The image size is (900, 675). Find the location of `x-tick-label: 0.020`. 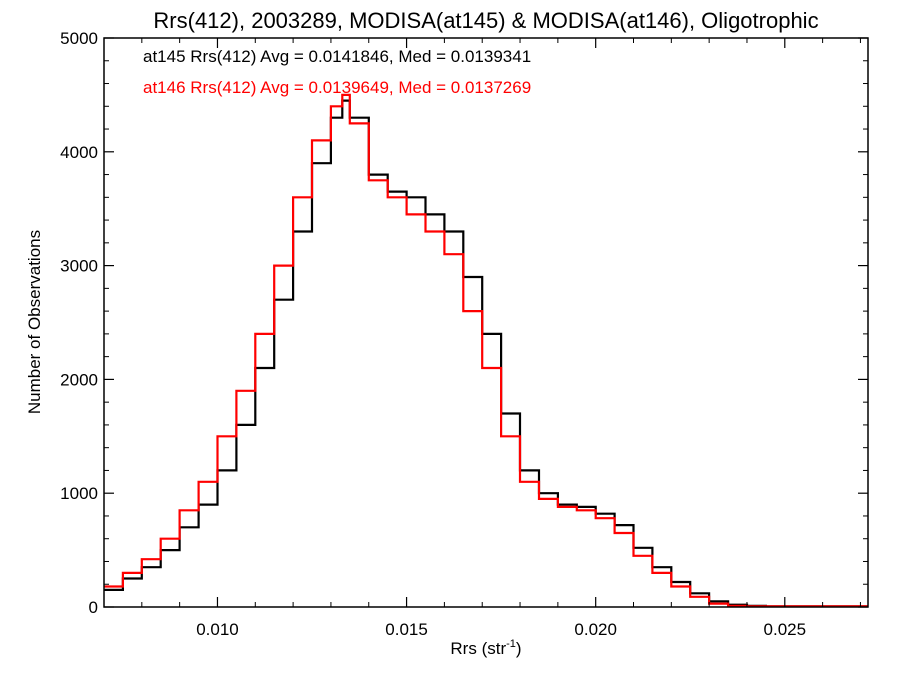

x-tick-label: 0.020 is located at coordinates (595, 629).